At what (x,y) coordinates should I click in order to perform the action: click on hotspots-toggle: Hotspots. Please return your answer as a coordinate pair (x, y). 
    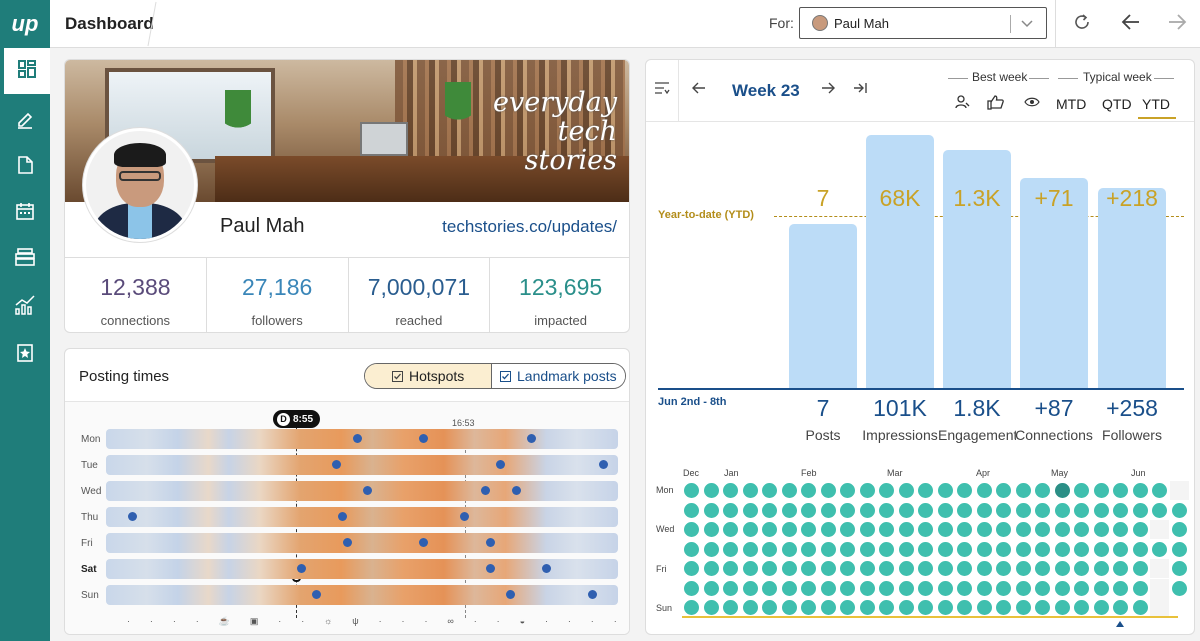
    Looking at the image, I should click on (428, 376).